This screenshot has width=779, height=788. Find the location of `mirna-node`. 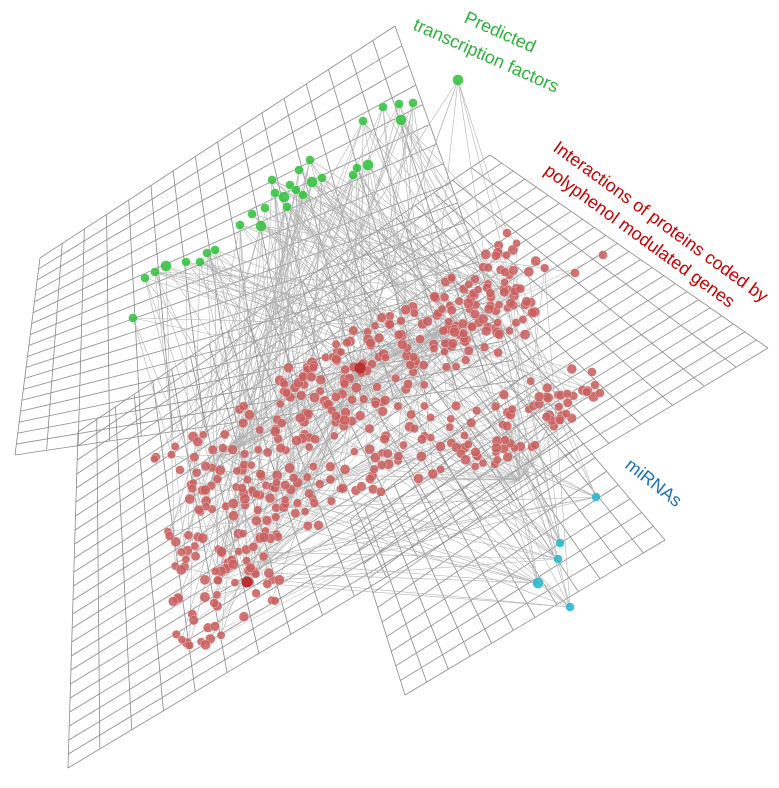

mirna-node is located at coordinates (596, 497).